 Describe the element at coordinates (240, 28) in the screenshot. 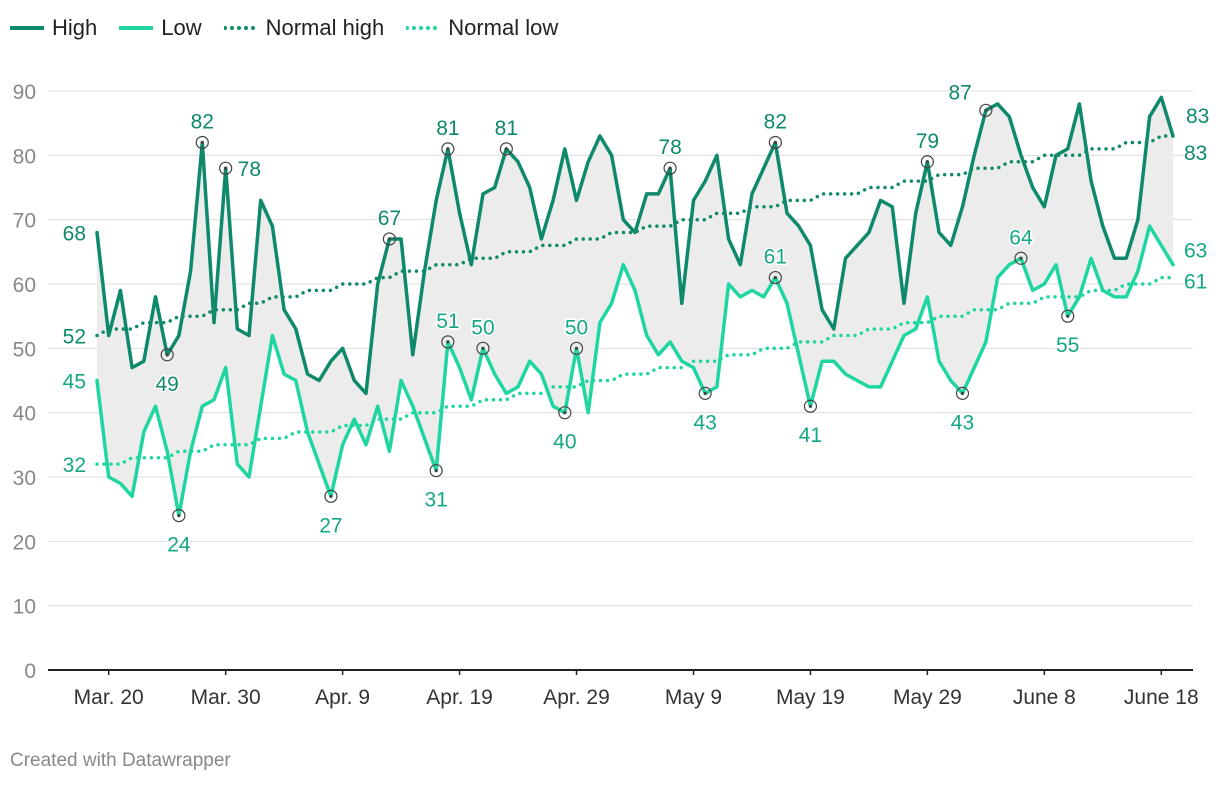

I see `legend-swatch-normal-high` at that location.